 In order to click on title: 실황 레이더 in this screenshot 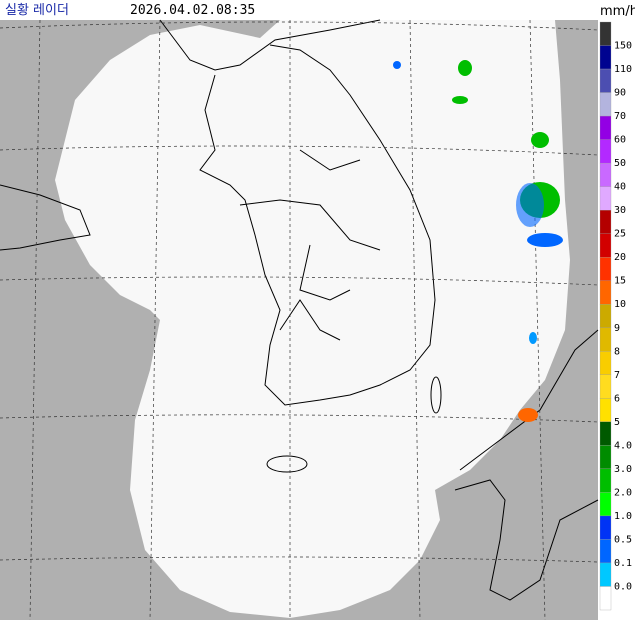, I will do `click(37, 10)`.